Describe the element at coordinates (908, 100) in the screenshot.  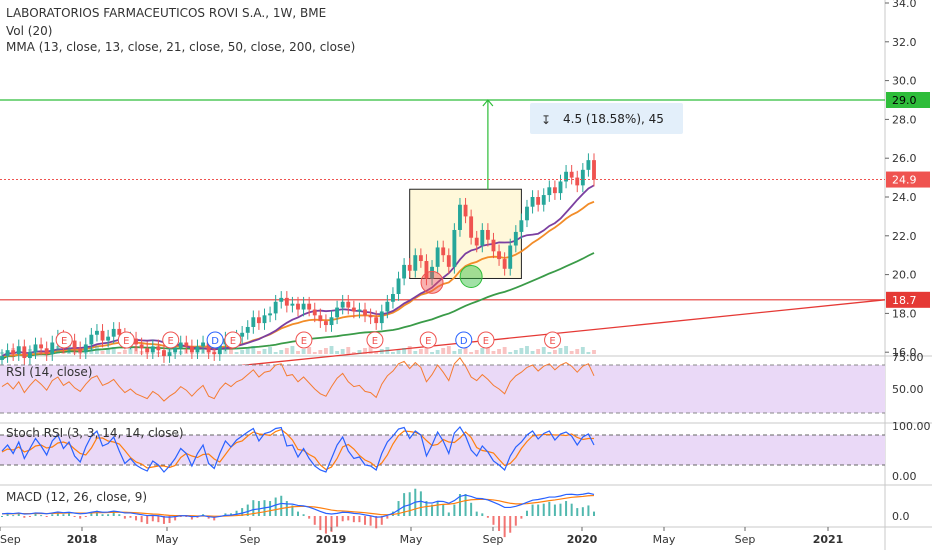
I see `level-label-bg` at that location.